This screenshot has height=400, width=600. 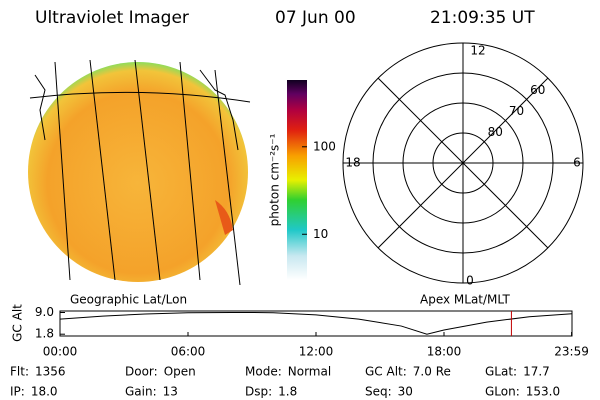 What do you see at coordinates (477, 51) in the screenshot?
I see `mlt-label: 12` at bounding box center [477, 51].